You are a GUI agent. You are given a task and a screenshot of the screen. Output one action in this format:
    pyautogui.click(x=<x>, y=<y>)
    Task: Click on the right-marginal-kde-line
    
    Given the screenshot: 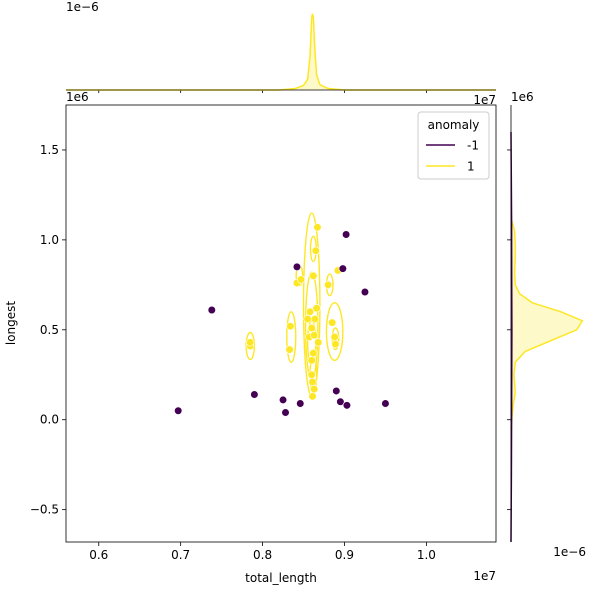 What is the action you would take?
    pyautogui.click(x=547, y=323)
    